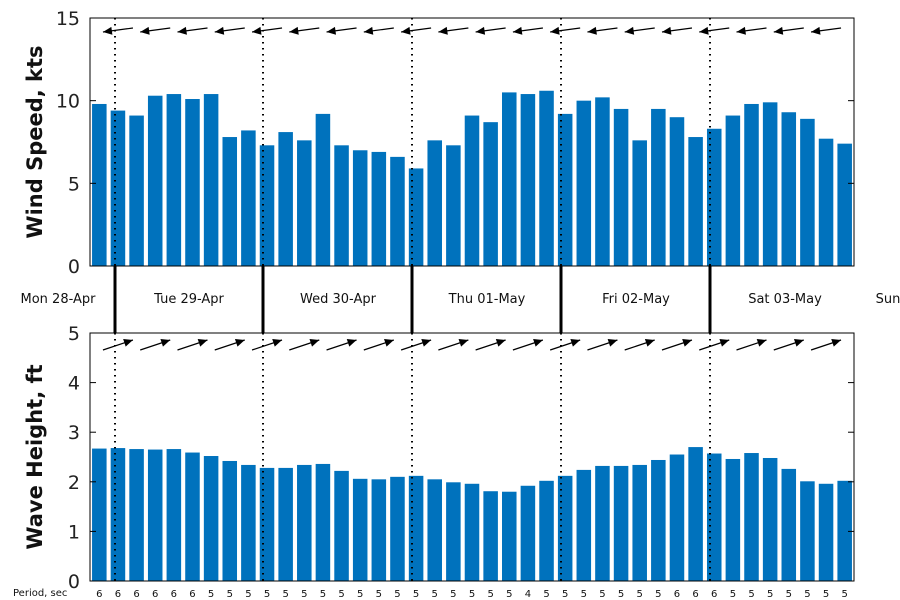 The height and width of the screenshot is (600, 900). I want to click on wind-direction-arrows, so click(472, 30).